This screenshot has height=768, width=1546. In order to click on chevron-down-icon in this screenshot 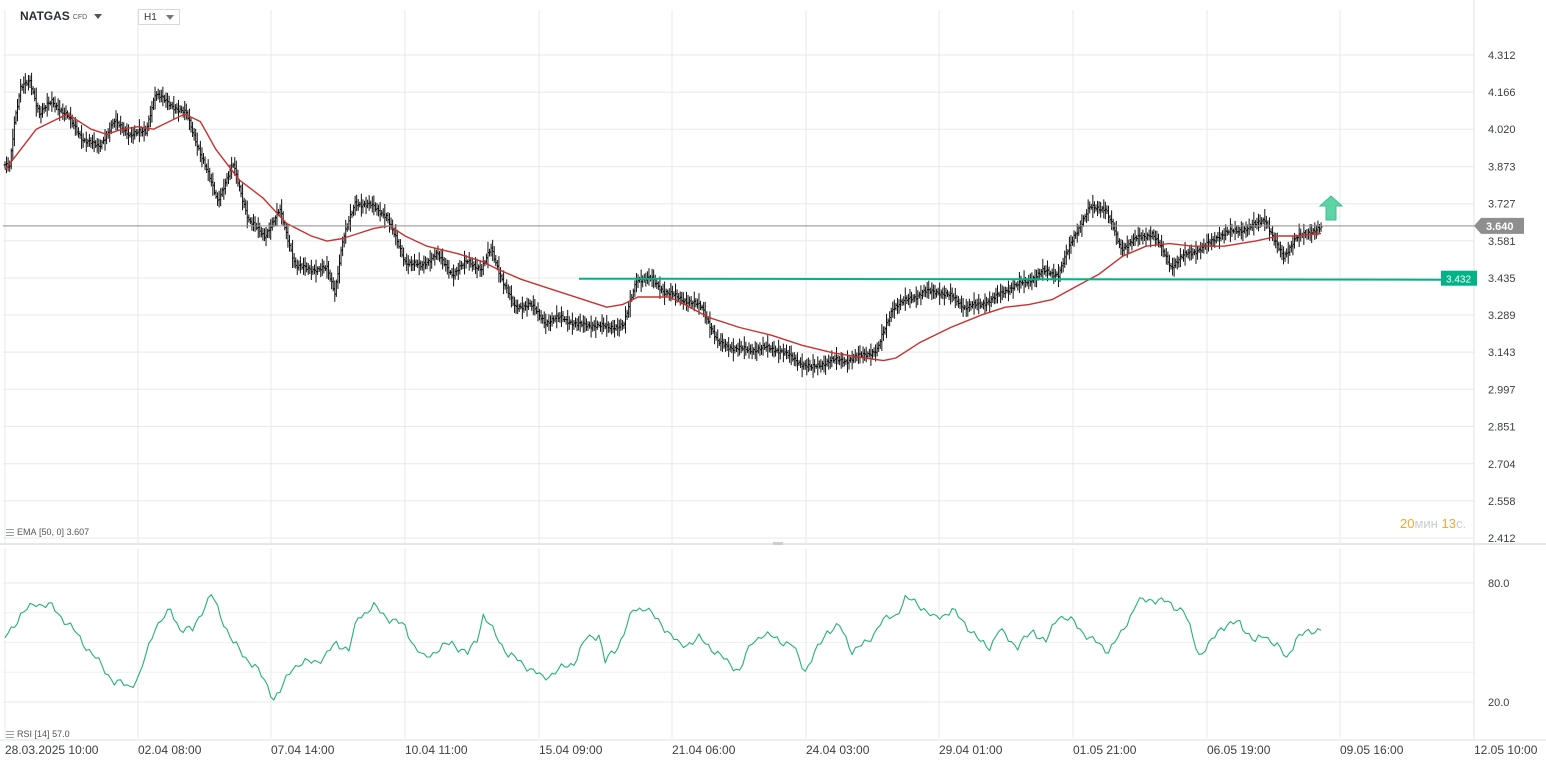, I will do `click(98, 16)`.